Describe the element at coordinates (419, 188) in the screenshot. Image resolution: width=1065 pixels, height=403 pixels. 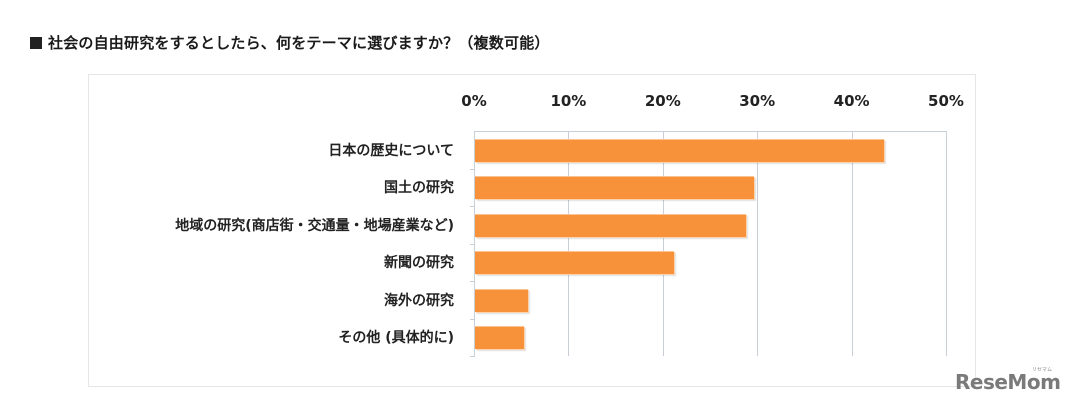
I see `category-label: 国土の研究` at that location.